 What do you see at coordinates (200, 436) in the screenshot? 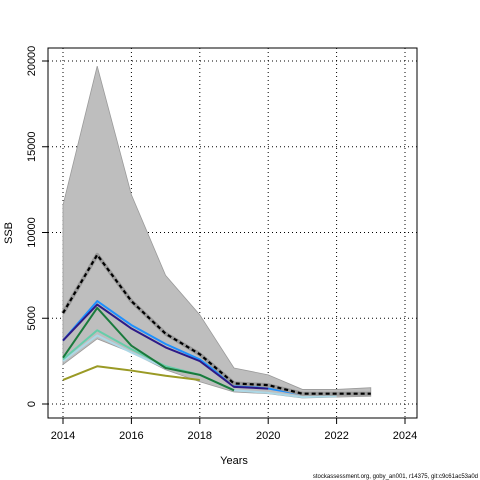
I see `x-tick-label-2: 2018` at bounding box center [200, 436].